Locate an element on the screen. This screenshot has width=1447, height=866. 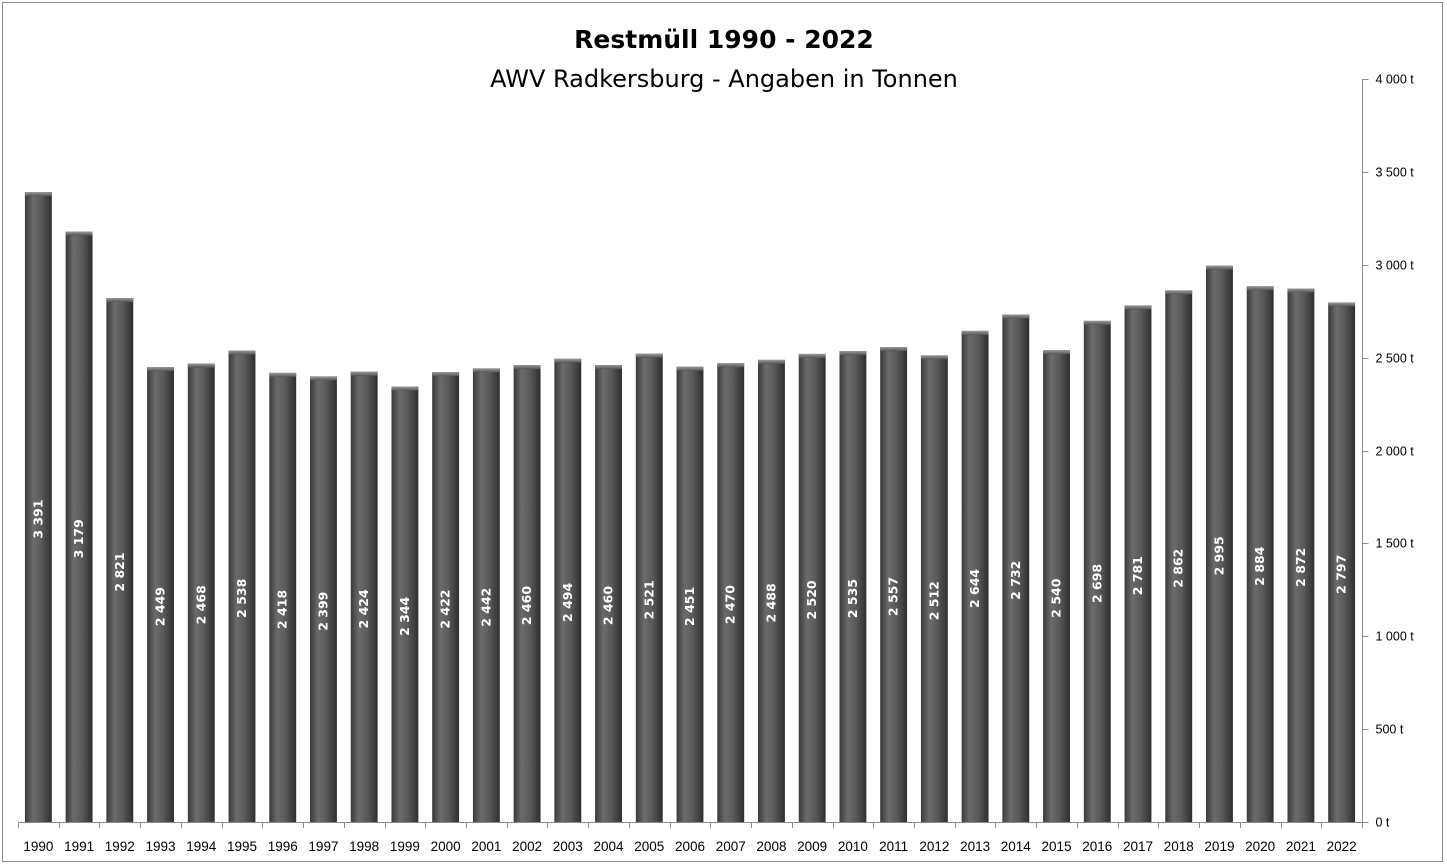
bar-top-2010 is located at coordinates (853, 353).